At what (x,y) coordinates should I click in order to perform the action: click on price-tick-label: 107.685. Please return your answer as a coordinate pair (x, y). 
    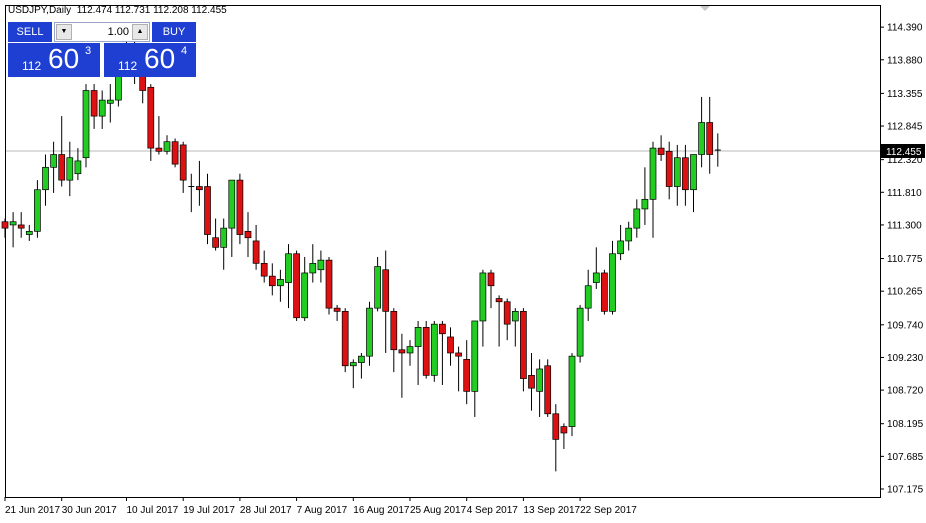
    Looking at the image, I should click on (905, 457).